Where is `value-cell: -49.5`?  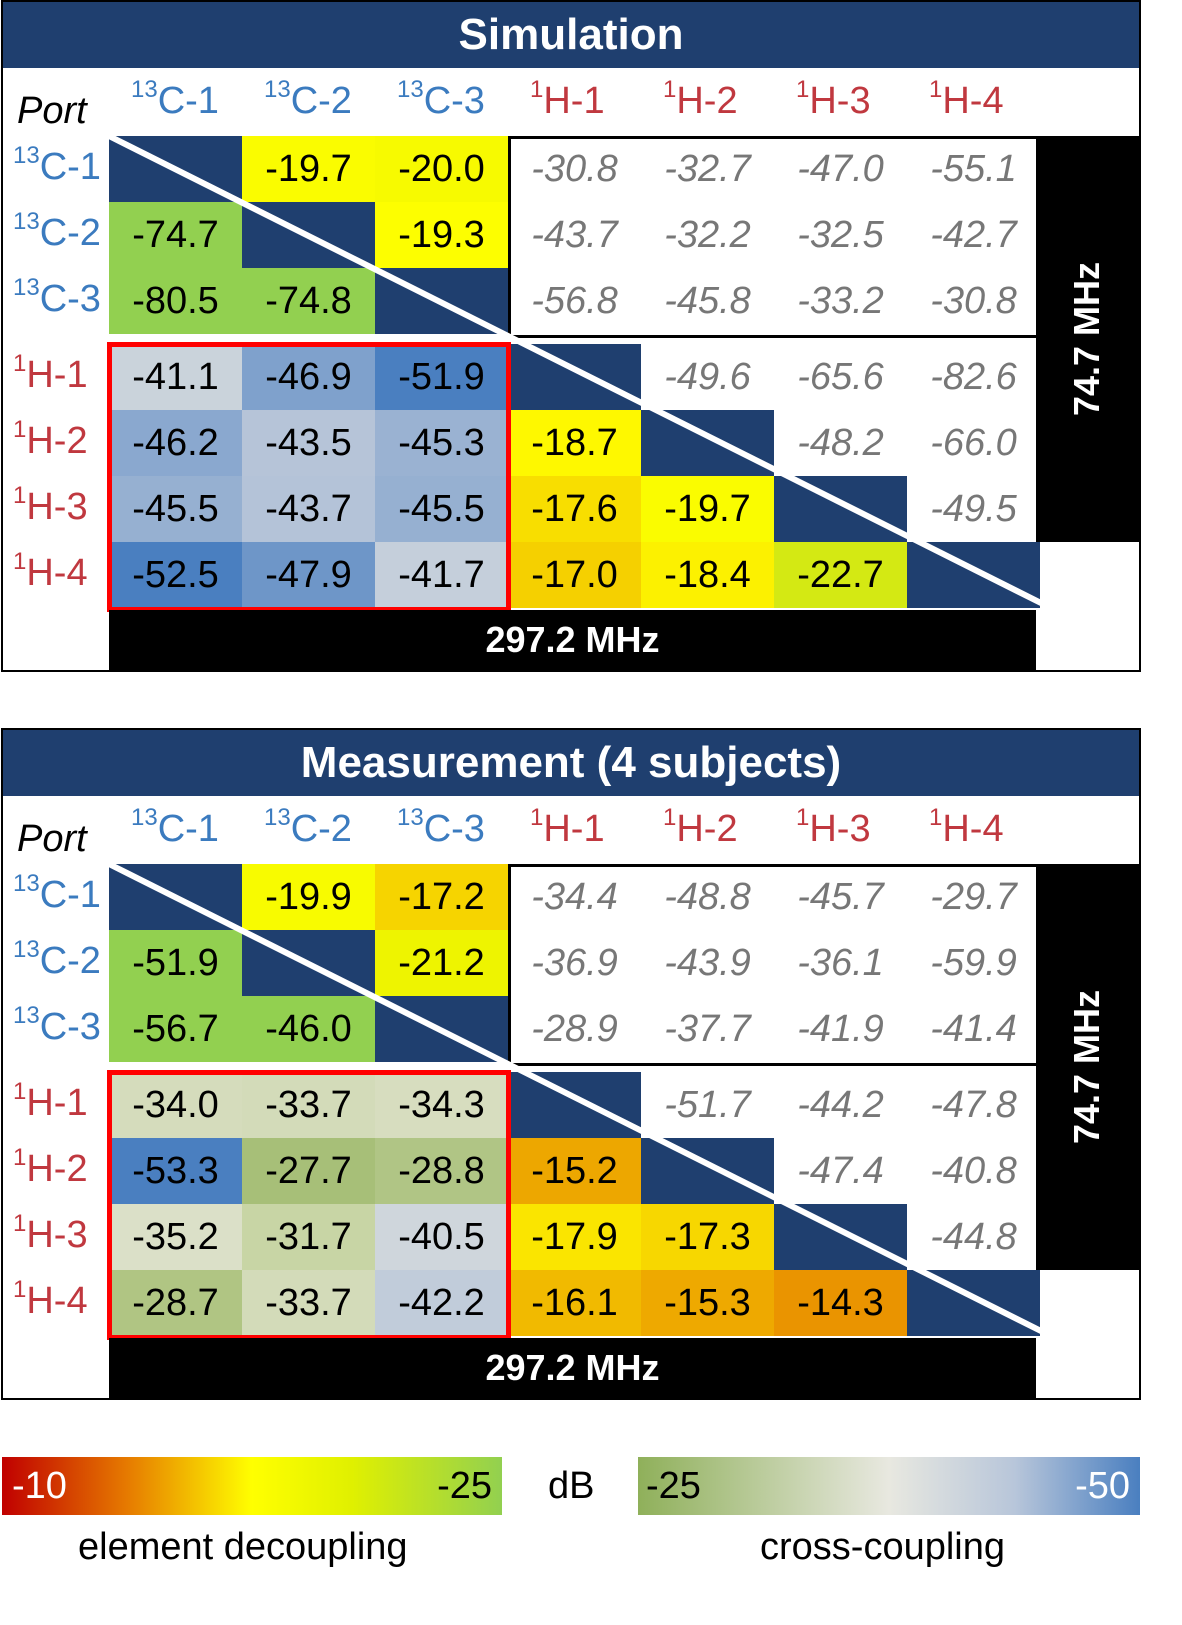 value-cell: -49.5 is located at coordinates (973, 508).